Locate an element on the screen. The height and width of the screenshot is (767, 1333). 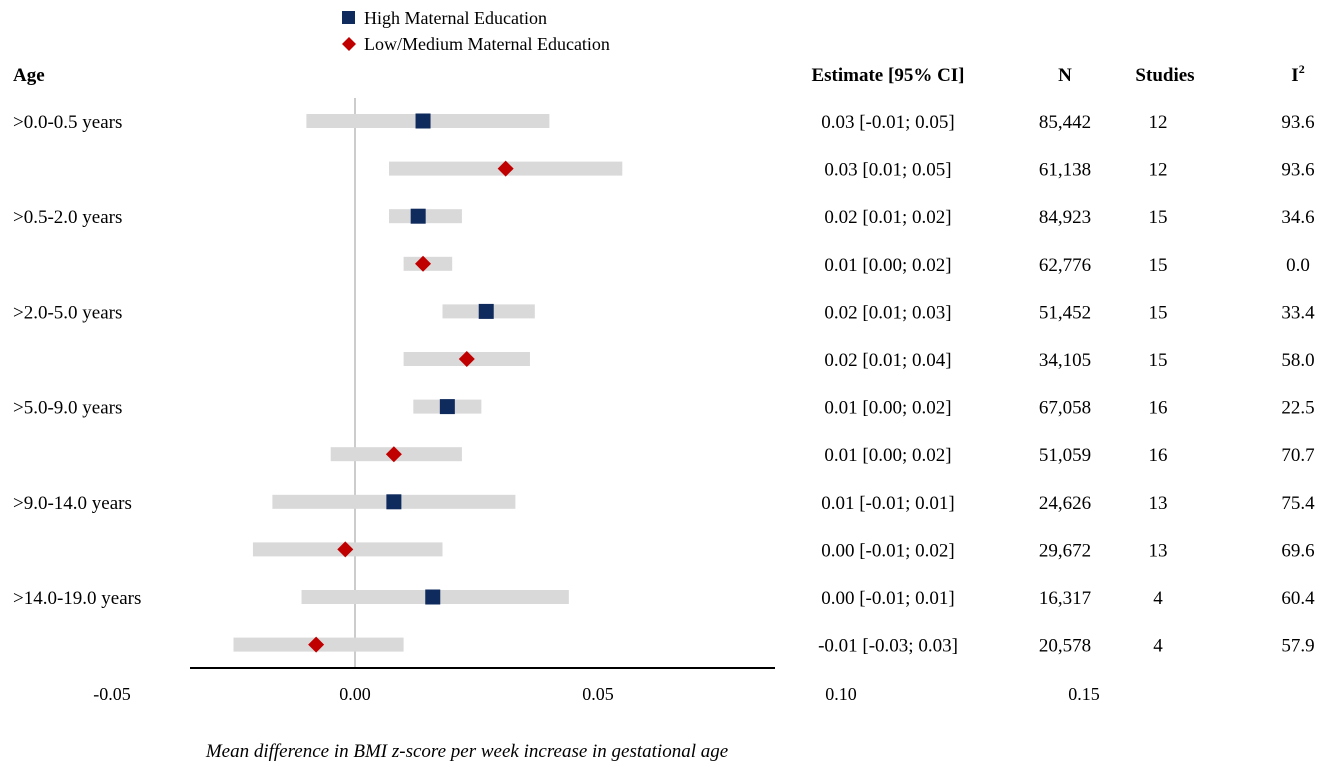
n-cell: 62,776 is located at coordinates (1065, 265).